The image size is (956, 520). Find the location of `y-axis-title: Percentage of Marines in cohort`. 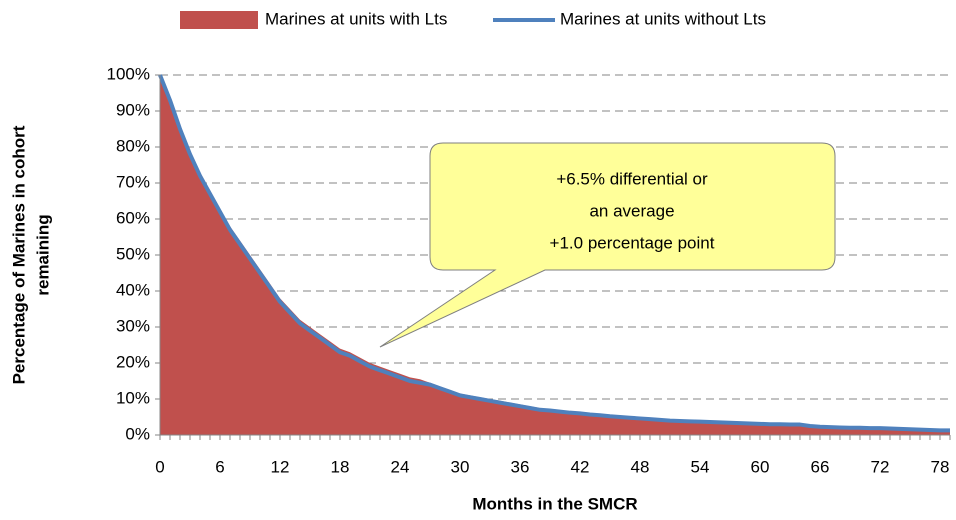

y-axis-title: Percentage of Marines in cohort is located at coordinates (18, 254).